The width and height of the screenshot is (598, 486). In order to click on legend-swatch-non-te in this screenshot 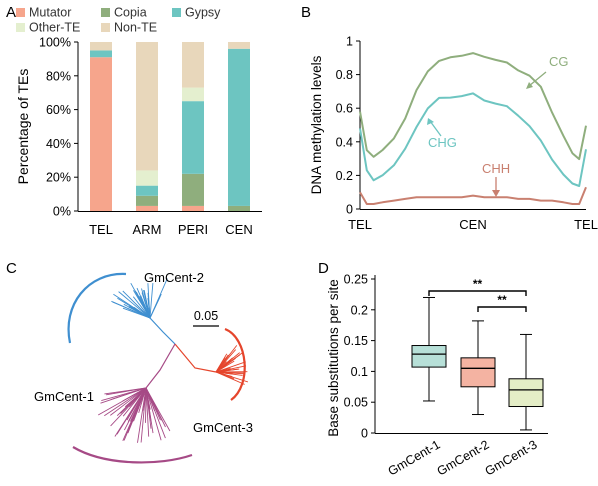, I will do `click(105, 27)`.